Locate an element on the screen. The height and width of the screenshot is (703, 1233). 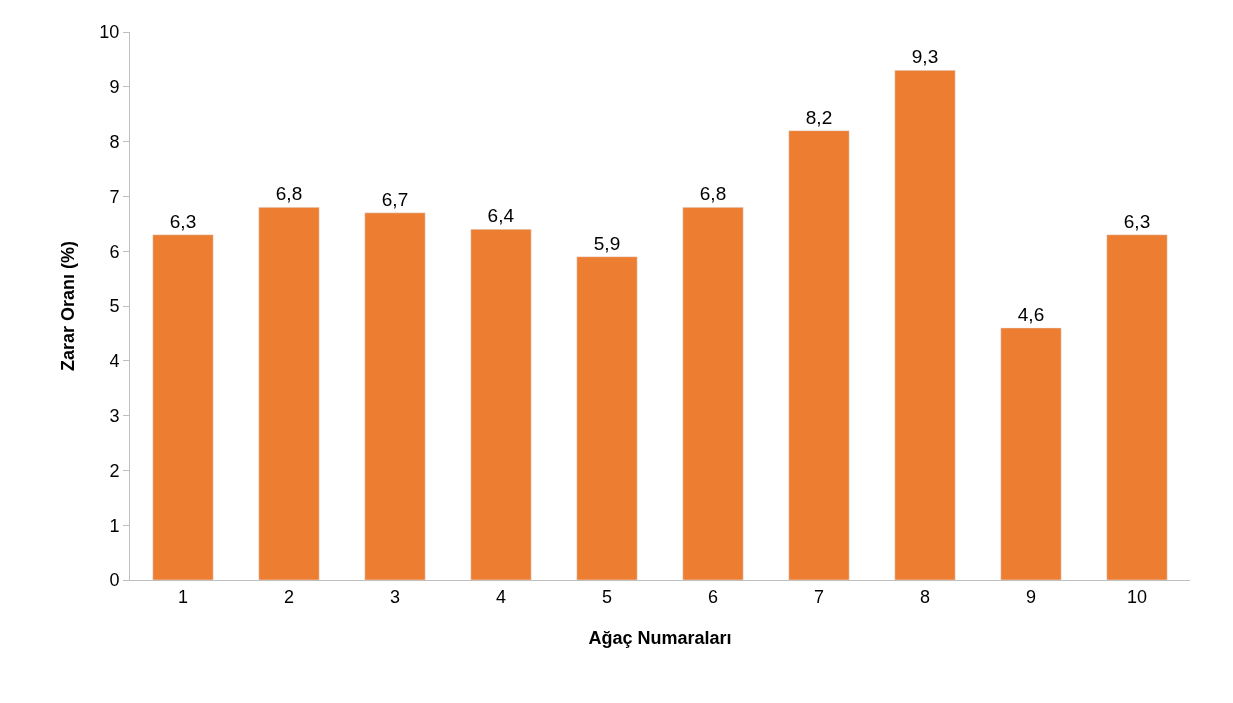
y-tick-label: 9 is located at coordinates (114, 87).